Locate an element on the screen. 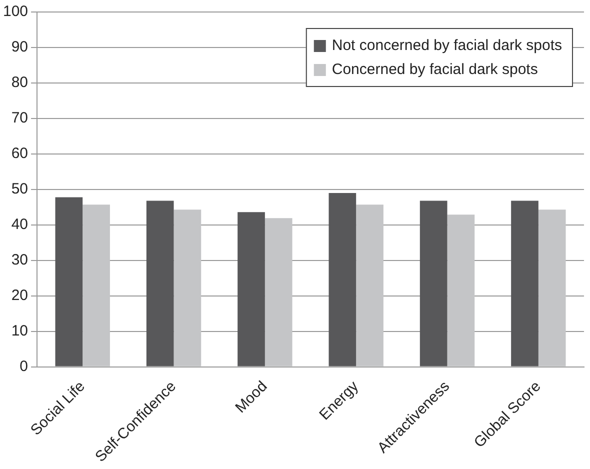 This screenshot has width=590, height=469. y-tick-label: 10 is located at coordinates (19, 331).